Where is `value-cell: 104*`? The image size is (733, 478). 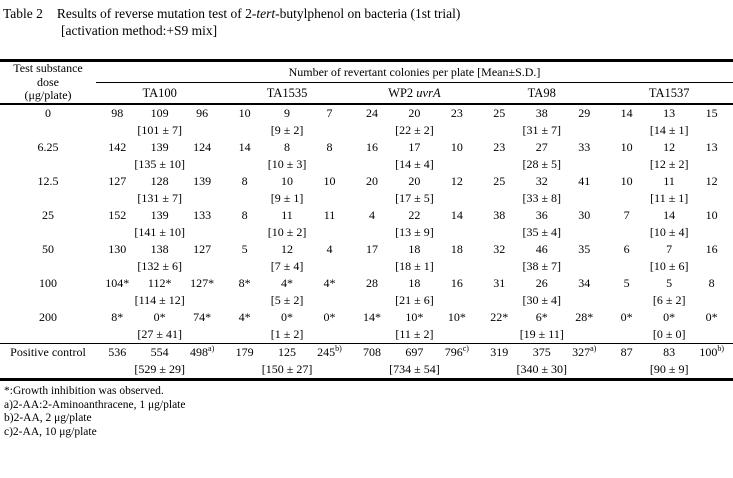 value-cell: 104* is located at coordinates (117, 283).